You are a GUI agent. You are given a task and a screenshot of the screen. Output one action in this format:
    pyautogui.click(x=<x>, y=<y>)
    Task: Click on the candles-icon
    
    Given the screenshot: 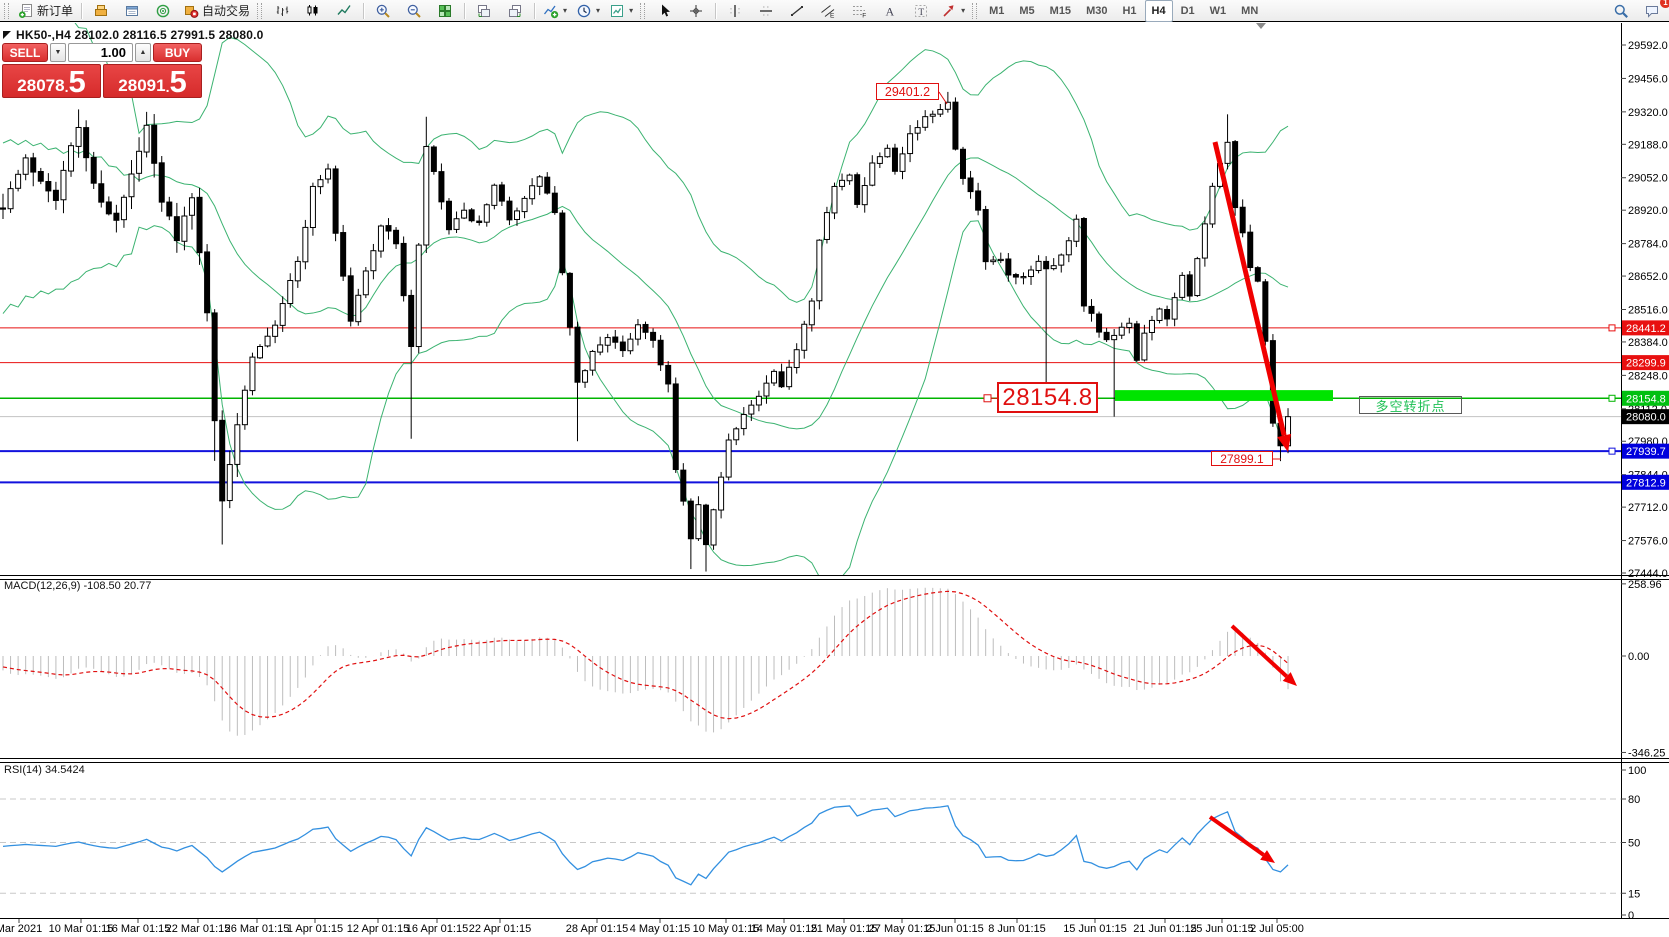 What is the action you would take?
    pyautogui.click(x=313, y=11)
    